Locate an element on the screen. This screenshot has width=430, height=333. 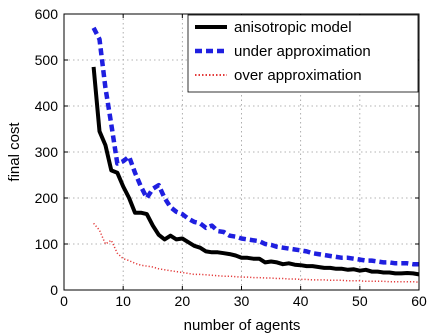
y-tick-label: 500 is located at coordinates (47, 60).